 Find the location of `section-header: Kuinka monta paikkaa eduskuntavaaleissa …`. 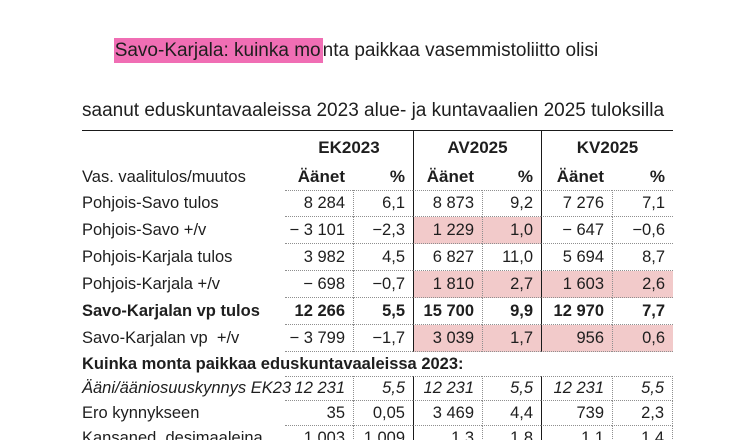

section-header: Kuinka monta paikkaa eduskuntavaaleissa … is located at coordinates (273, 363).